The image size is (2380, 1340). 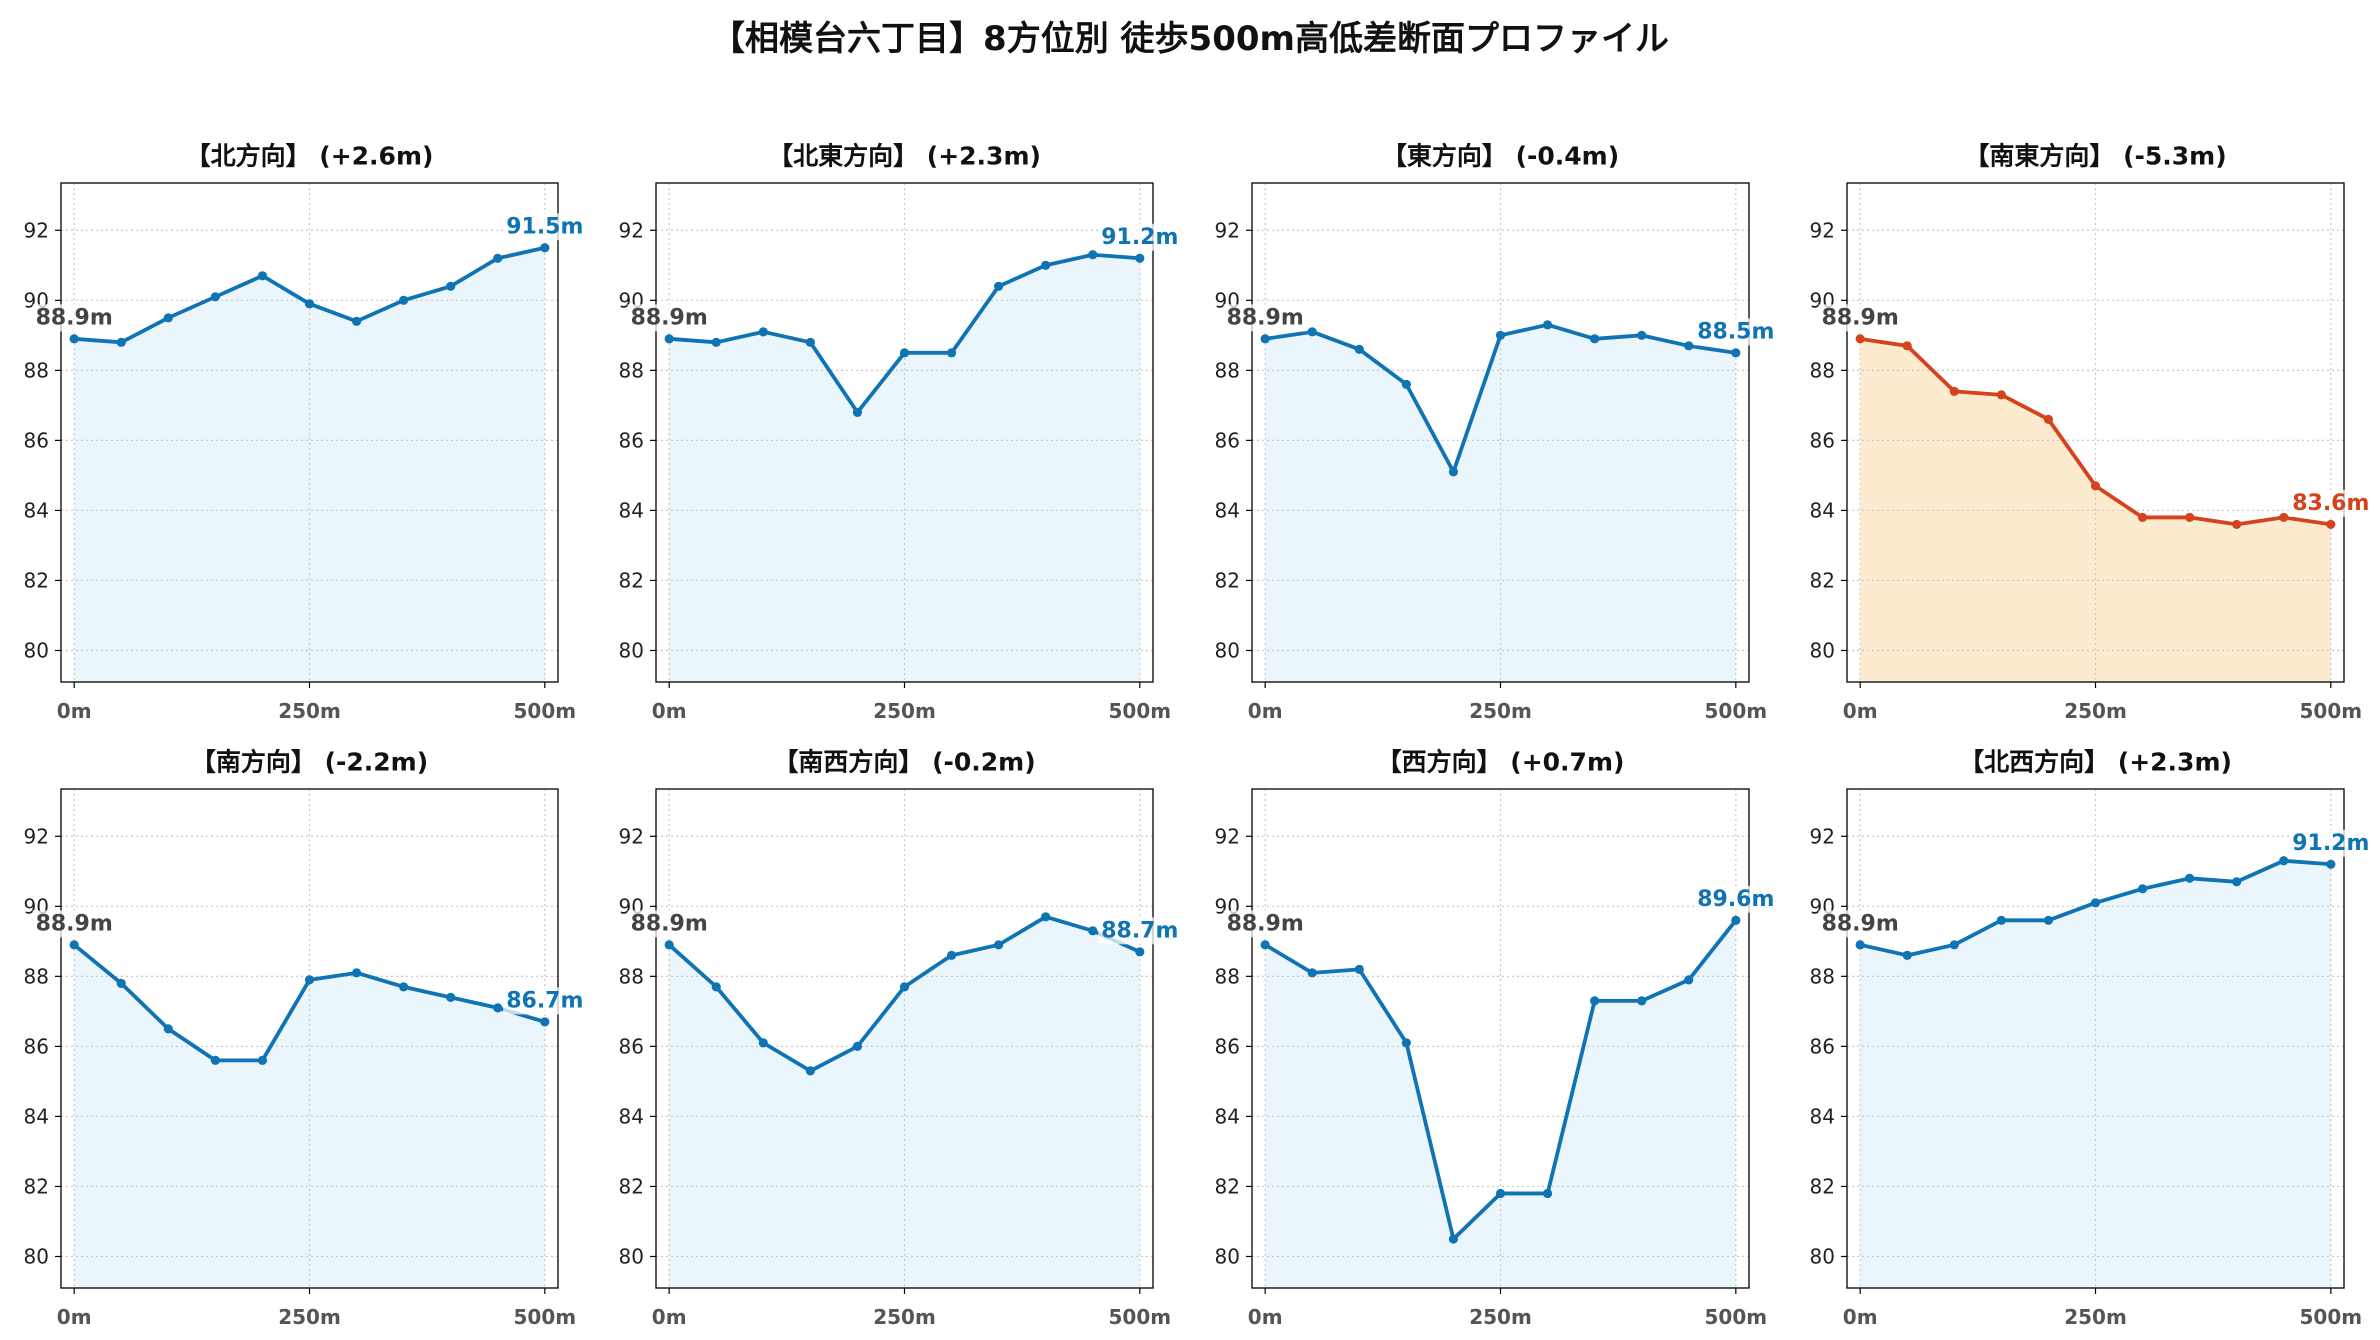 I want to click on end-elevation-label: 88.5m, so click(x=1735, y=331).